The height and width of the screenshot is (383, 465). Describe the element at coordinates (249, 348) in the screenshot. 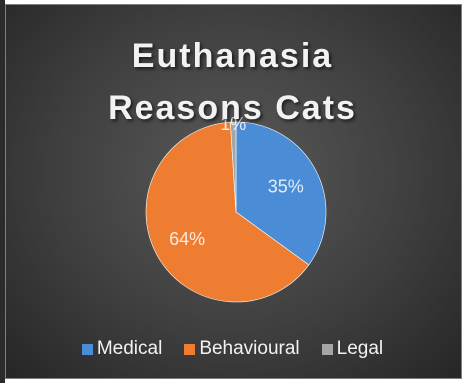

I see `legend-label-behavioural: Behavioural` at that location.